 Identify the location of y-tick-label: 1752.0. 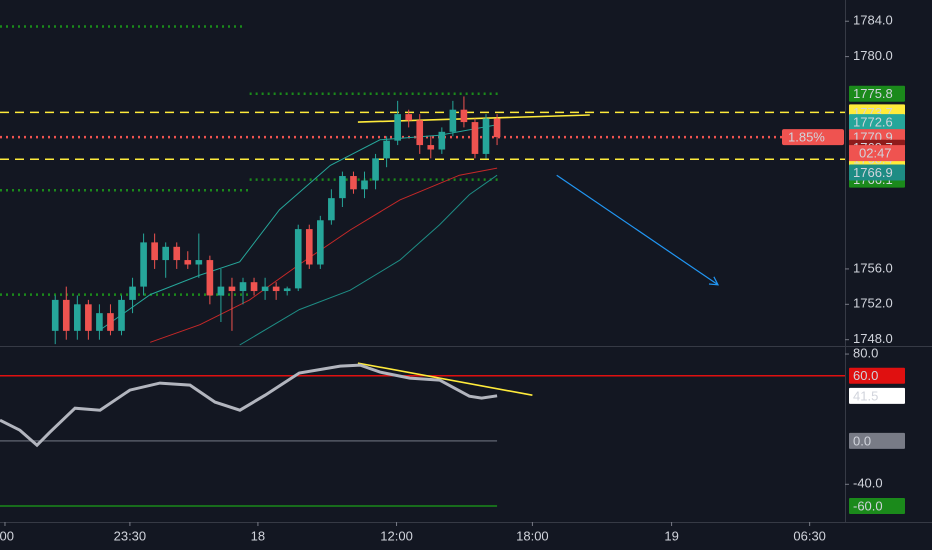
(873, 303).